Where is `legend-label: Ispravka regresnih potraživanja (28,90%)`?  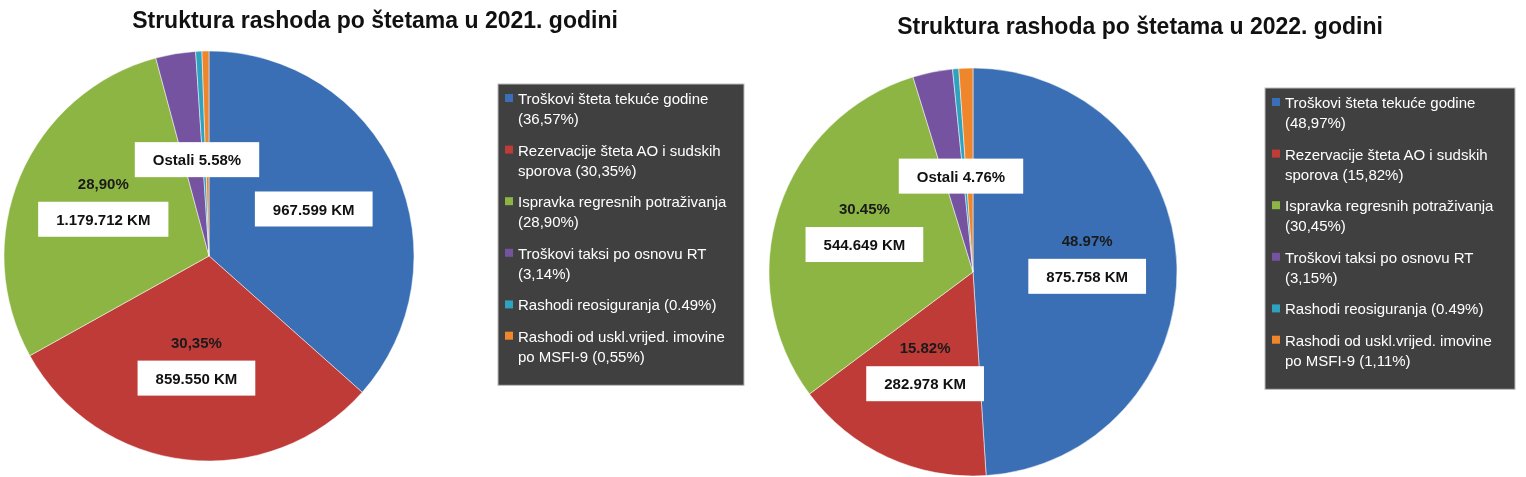
legend-label: Ispravka regresnih potraživanja (28,90%) is located at coordinates (623, 212).